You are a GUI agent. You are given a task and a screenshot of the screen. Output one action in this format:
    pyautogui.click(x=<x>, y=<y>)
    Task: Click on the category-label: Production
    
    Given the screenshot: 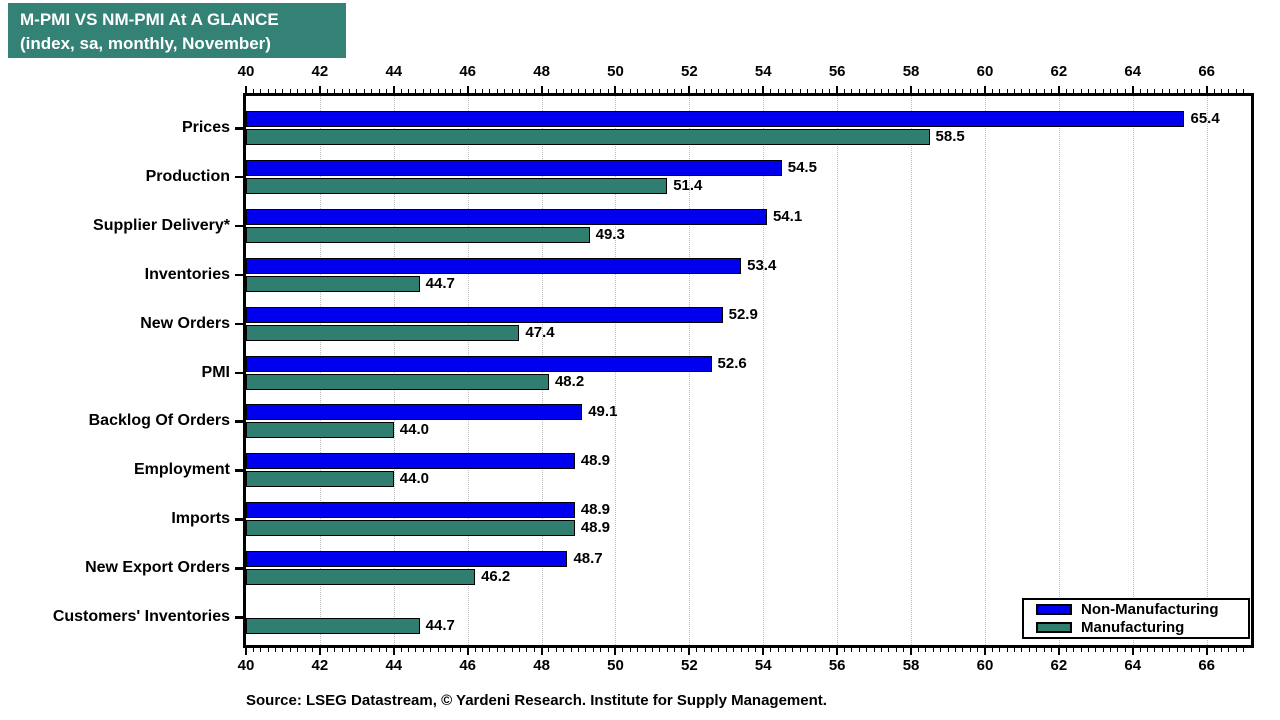 What is the action you would take?
    pyautogui.click(x=187, y=176)
    